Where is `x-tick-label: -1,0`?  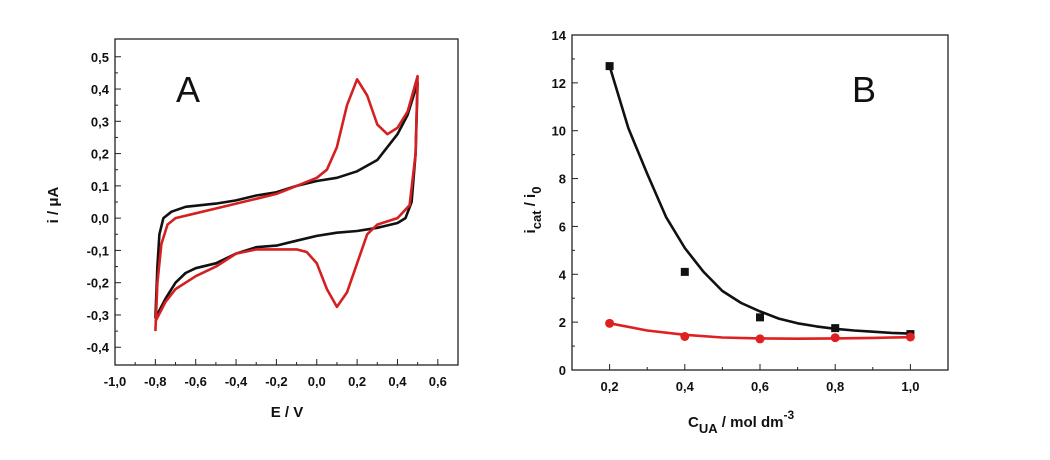
x-tick-label: -1,0 is located at coordinates (115, 381).